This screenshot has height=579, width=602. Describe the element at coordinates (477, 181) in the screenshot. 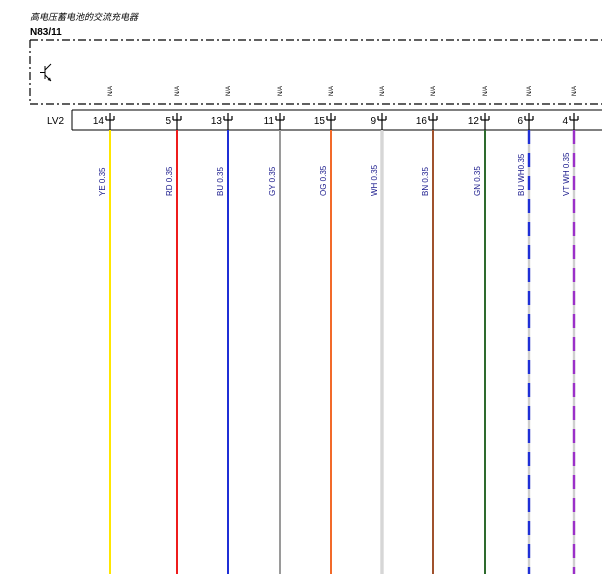

I see `wire-label: GN 0.35` at that location.